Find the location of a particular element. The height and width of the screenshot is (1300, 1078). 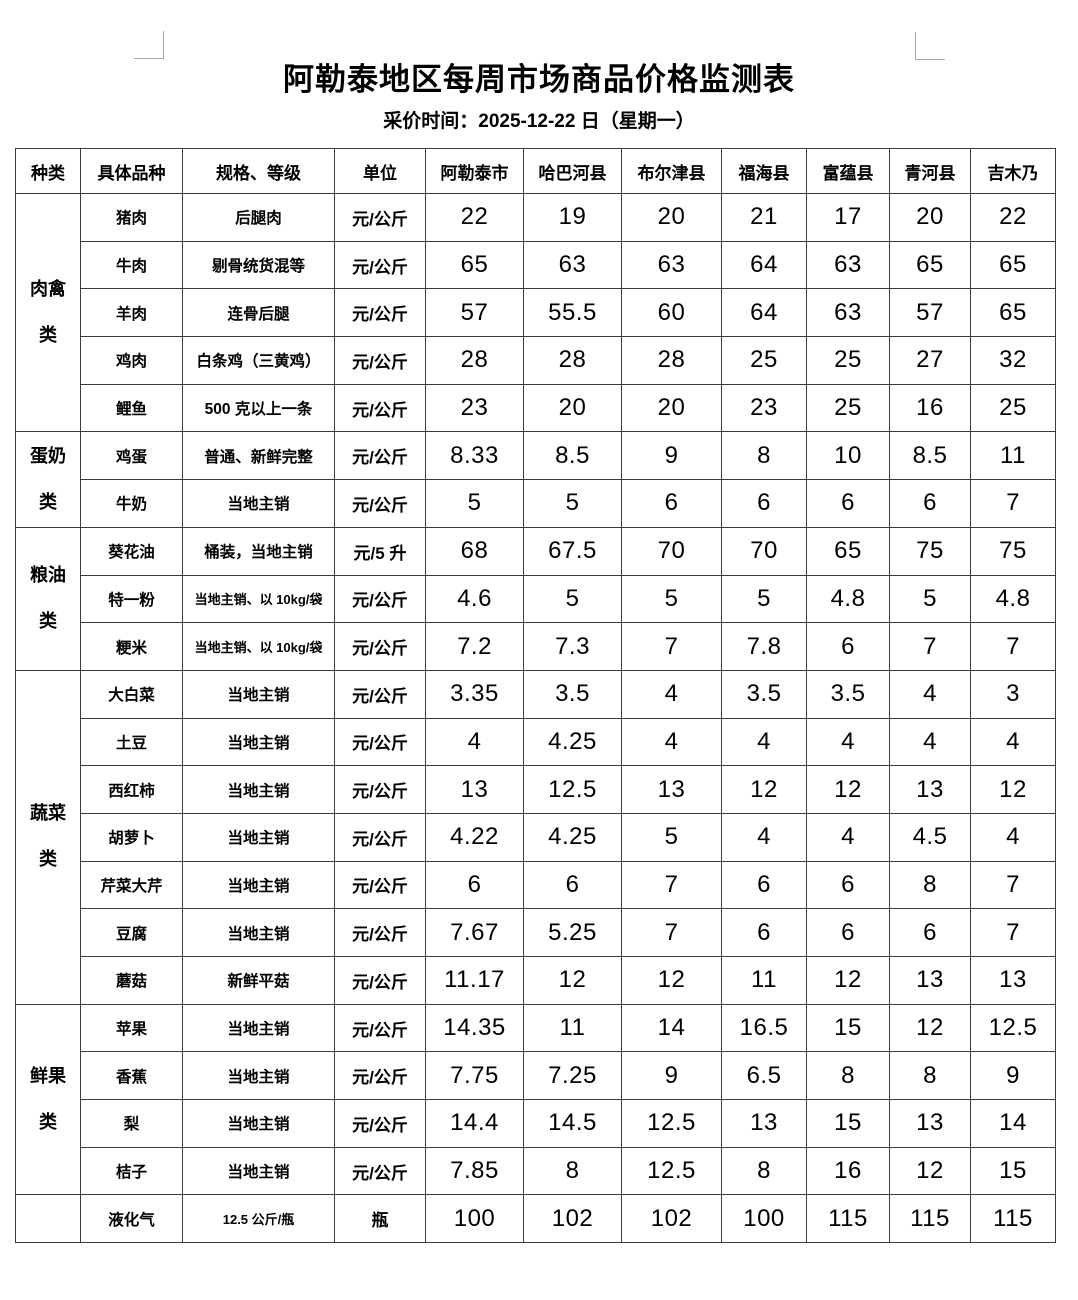

table-row: 液化气 12.5 公斤/瓶瓶 100 102 102 100 115 115 115 is located at coordinates (535, 1219).